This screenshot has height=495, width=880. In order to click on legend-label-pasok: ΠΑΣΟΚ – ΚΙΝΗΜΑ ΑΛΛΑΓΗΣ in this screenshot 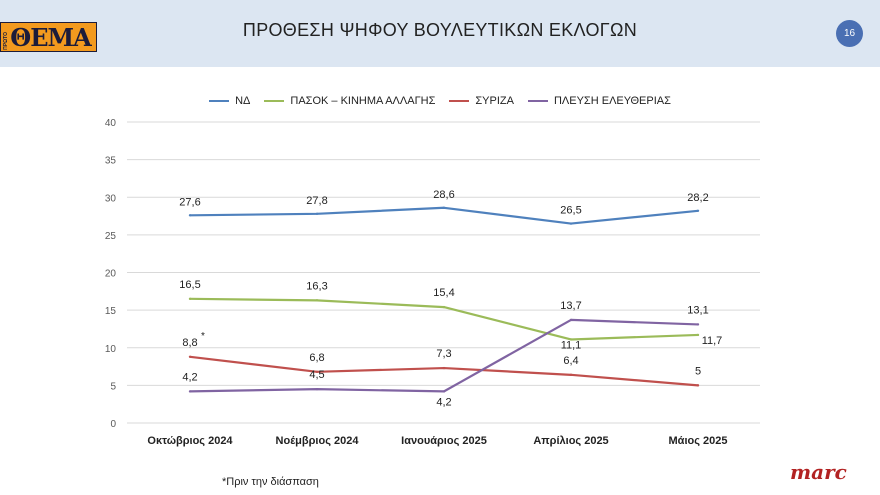, I will do `click(363, 101)`.